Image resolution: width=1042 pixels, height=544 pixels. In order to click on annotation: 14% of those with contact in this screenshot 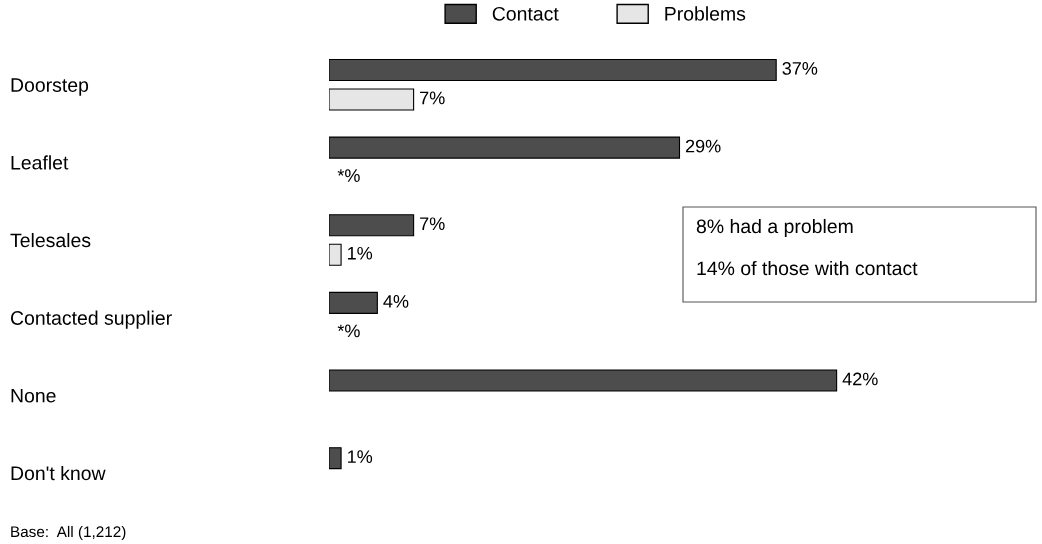, I will do `click(807, 268)`.